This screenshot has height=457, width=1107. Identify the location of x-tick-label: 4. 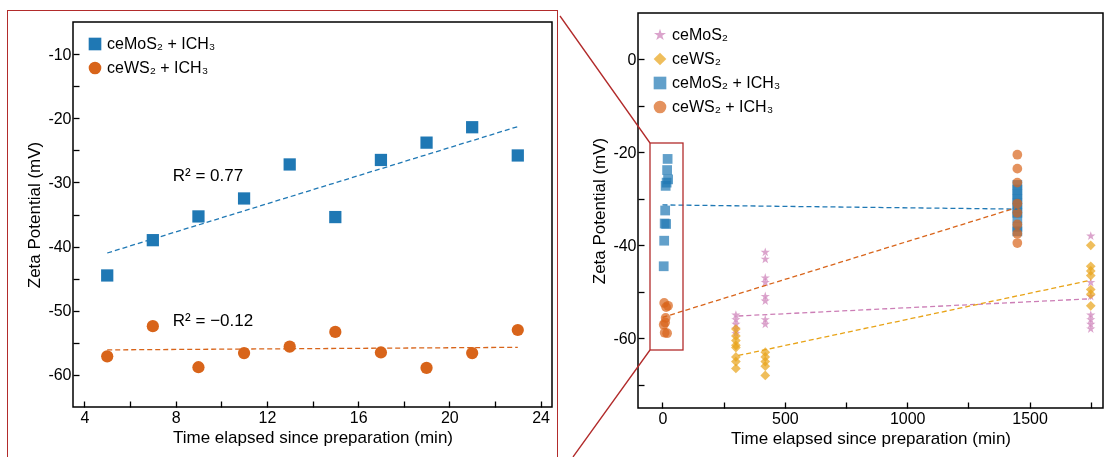
(85, 417).